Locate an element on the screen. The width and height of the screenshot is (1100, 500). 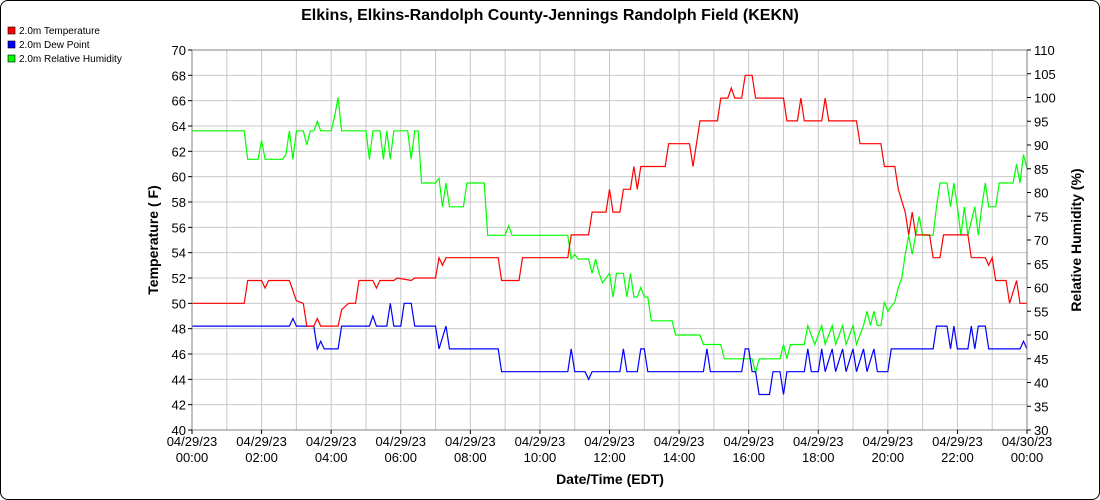
legend-label: 2.0m Relative Humidity is located at coordinates (70, 59).